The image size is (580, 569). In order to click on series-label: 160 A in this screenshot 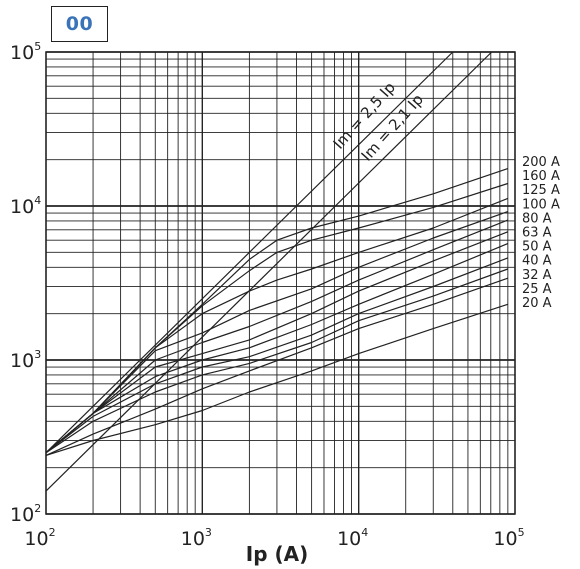, I will do `click(541, 176)`.